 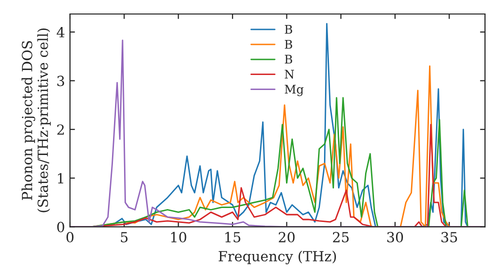 What do you see at coordinates (124, 237) in the screenshot?
I see `x-tick-label: 5` at bounding box center [124, 237].